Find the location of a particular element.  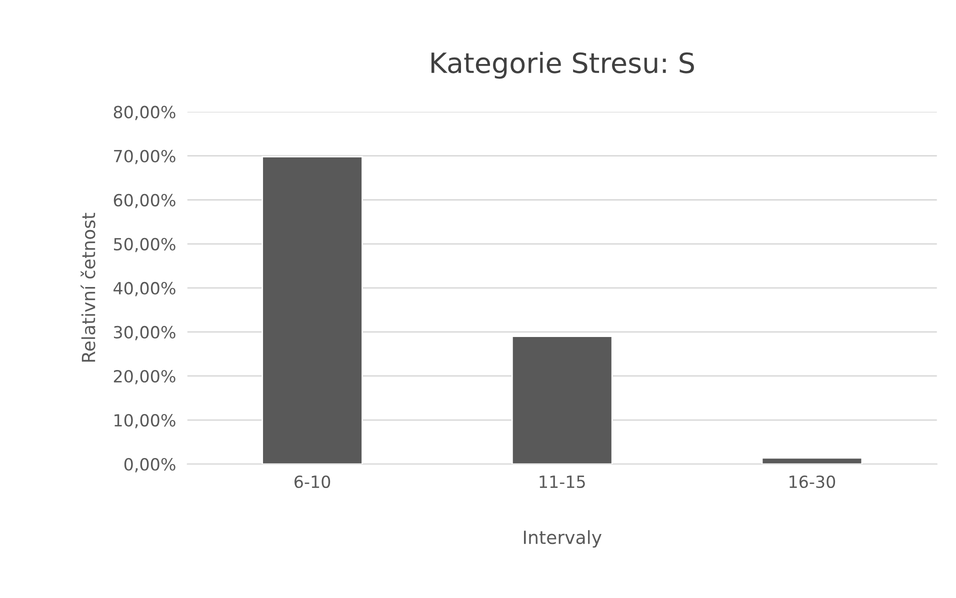

x-axis-title: Intervaly is located at coordinates (563, 539).